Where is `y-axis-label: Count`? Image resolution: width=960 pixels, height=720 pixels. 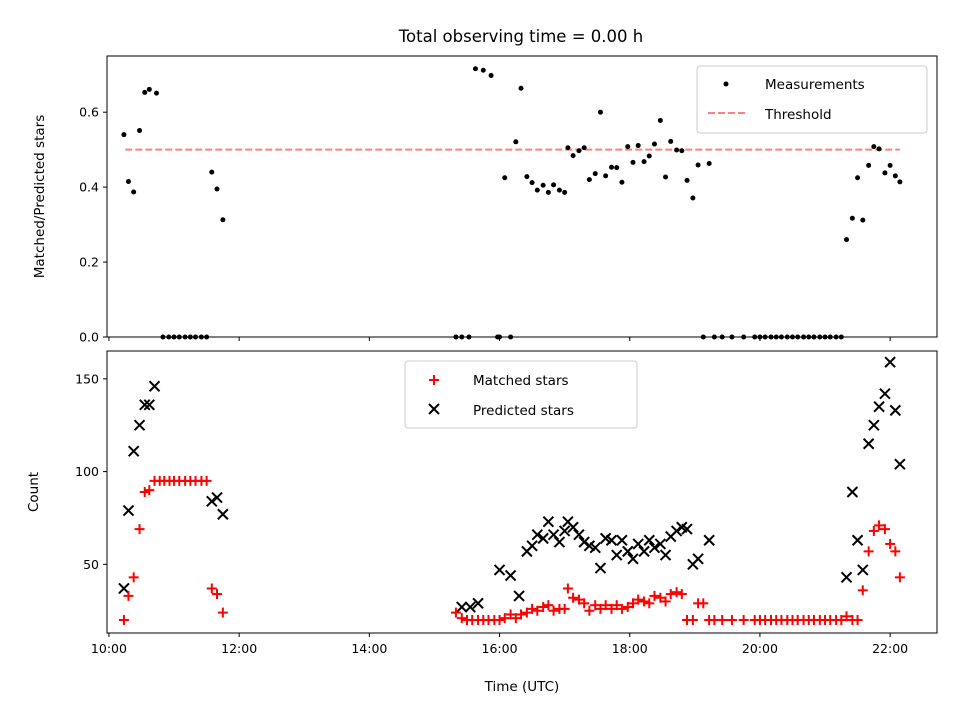 y-axis-label: Count is located at coordinates (34, 492).